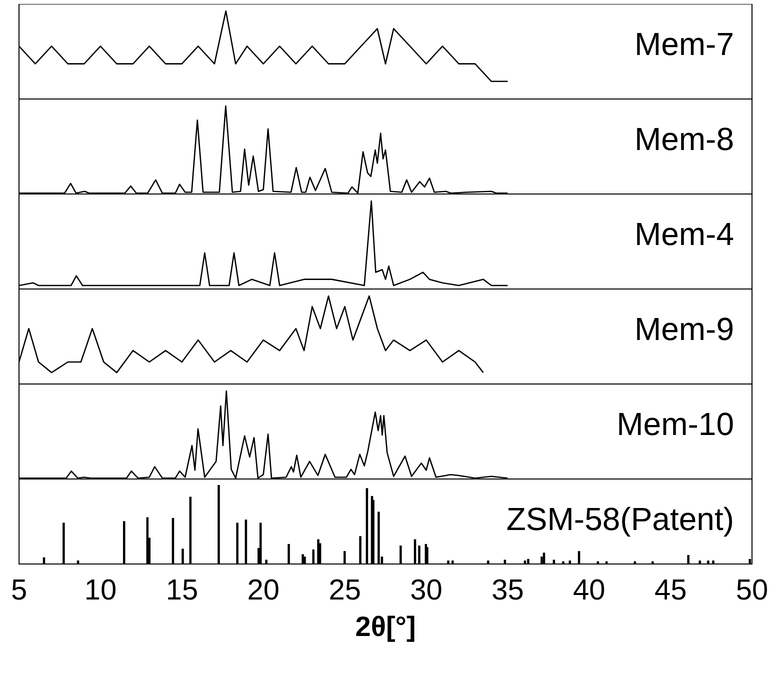  I want to click on x-axis-title: 2θ[°], so click(385, 626).